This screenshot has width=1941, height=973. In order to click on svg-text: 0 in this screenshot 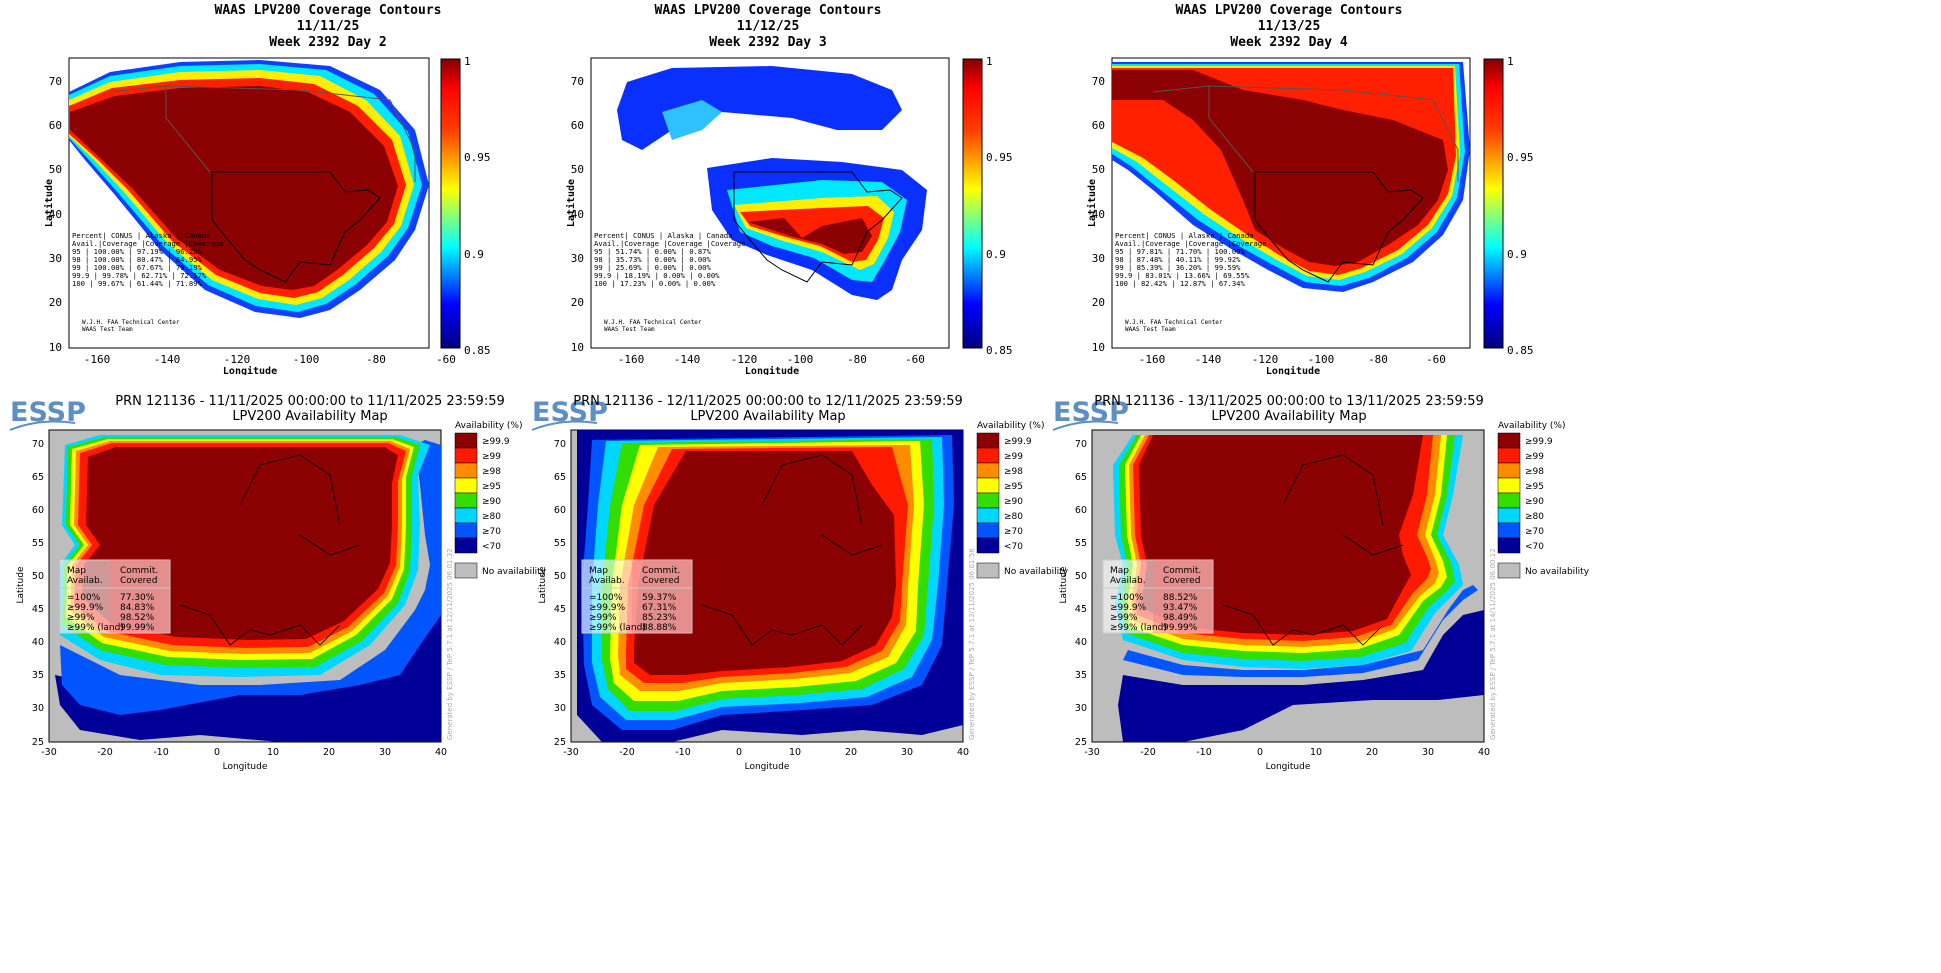, I will do `click(217, 752)`.